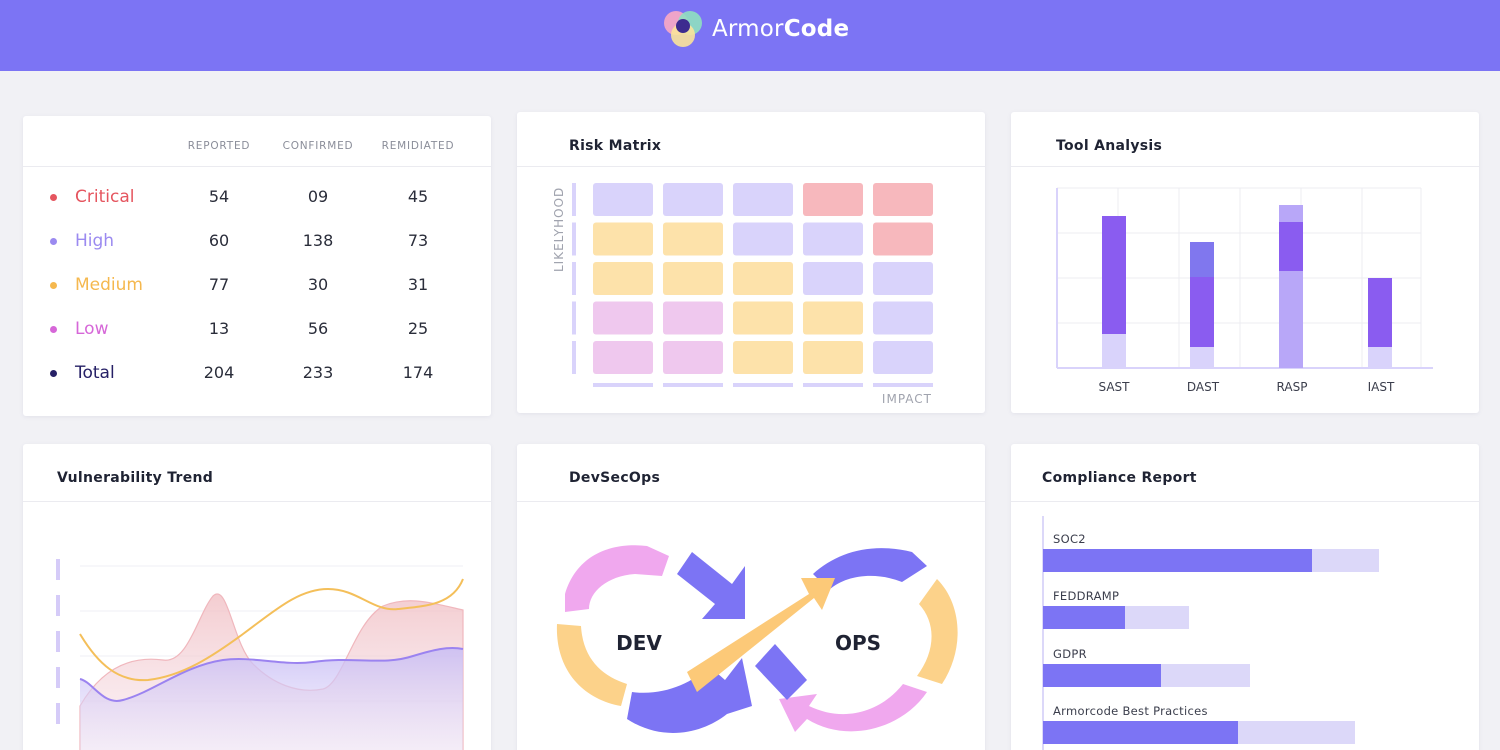 This screenshot has height=750, width=1500. What do you see at coordinates (853, 708) in the screenshot?
I see `ops-bottom-arrow` at bounding box center [853, 708].